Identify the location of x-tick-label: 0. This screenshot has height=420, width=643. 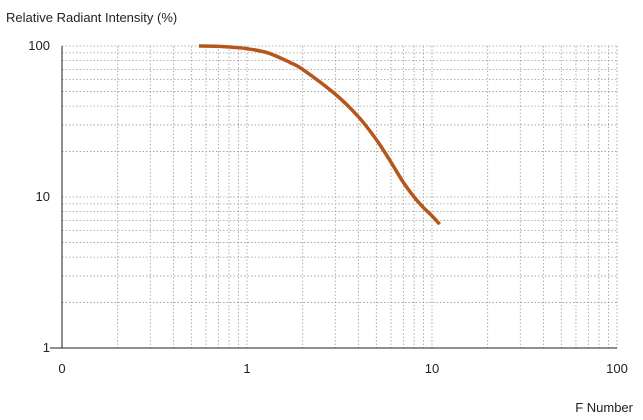
(61, 368).